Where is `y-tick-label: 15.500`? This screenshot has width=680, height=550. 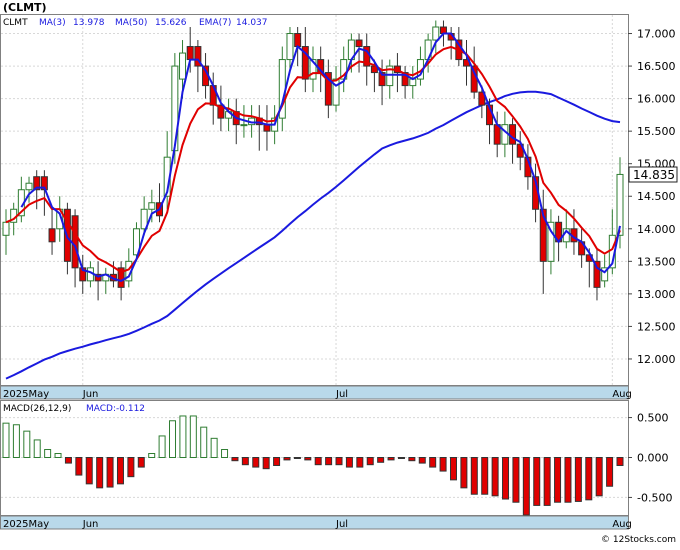 y-tick-label: 15.500 is located at coordinates (656, 131).